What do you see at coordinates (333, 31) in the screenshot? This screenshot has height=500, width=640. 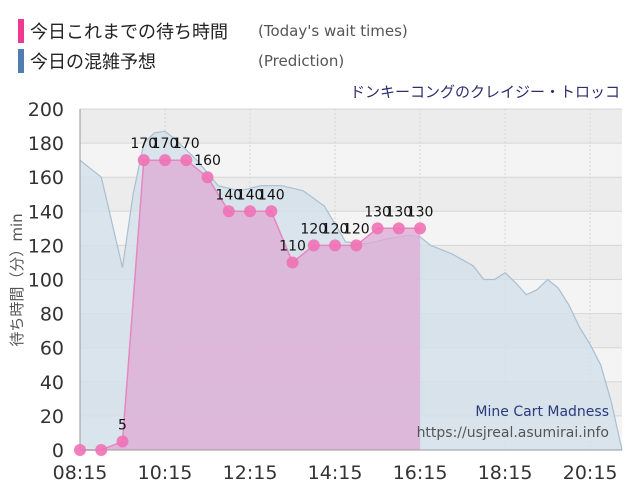 I see `legend-note-wait: (Today's wait times)` at bounding box center [333, 31].